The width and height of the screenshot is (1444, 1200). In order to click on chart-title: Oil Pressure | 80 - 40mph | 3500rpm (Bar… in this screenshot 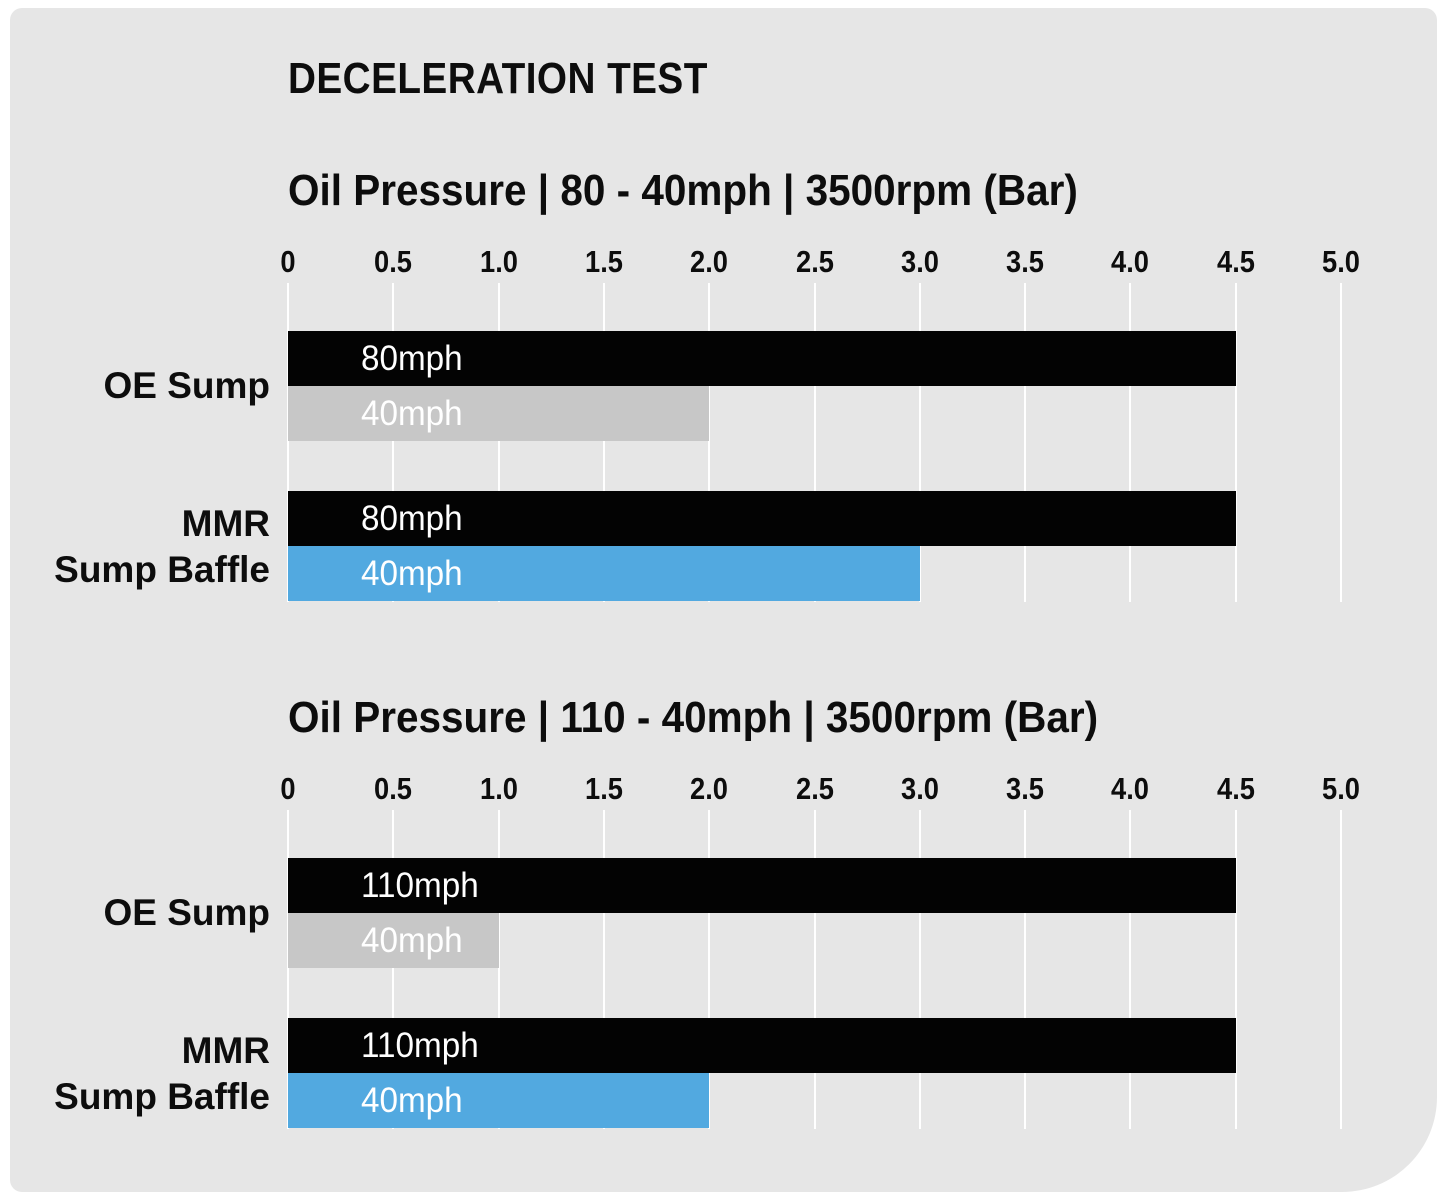, I will do `click(683, 190)`.